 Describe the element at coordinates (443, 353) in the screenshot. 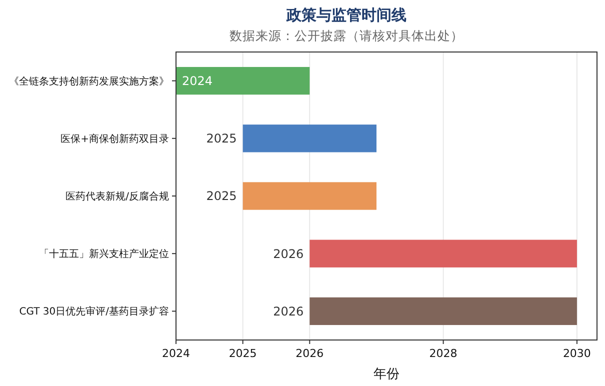

I see `x-tick-label: 2028` at that location.